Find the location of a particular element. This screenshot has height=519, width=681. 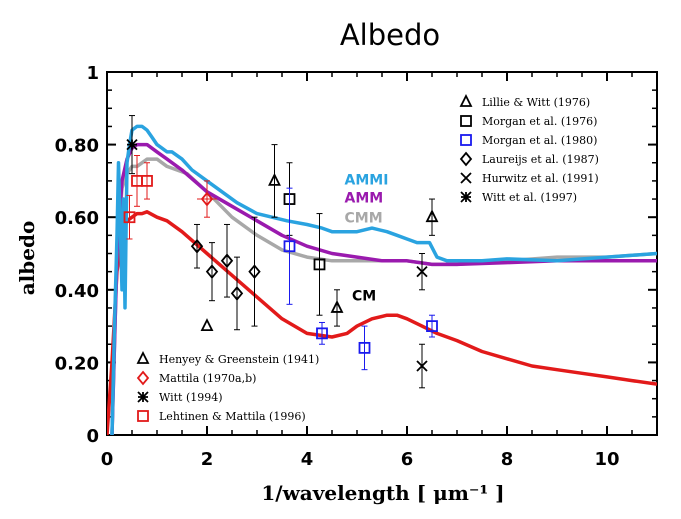

legend-label: Morgan et al. (1980) is located at coordinates (539, 140).